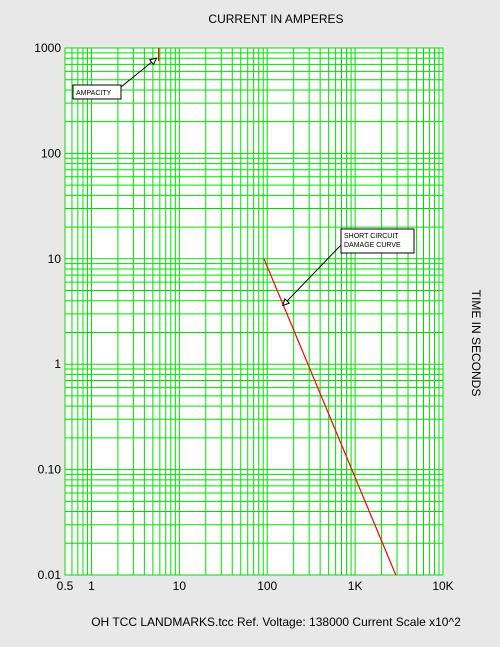 The image size is (500, 647). I want to click on x-tick-label: 10, so click(180, 586).